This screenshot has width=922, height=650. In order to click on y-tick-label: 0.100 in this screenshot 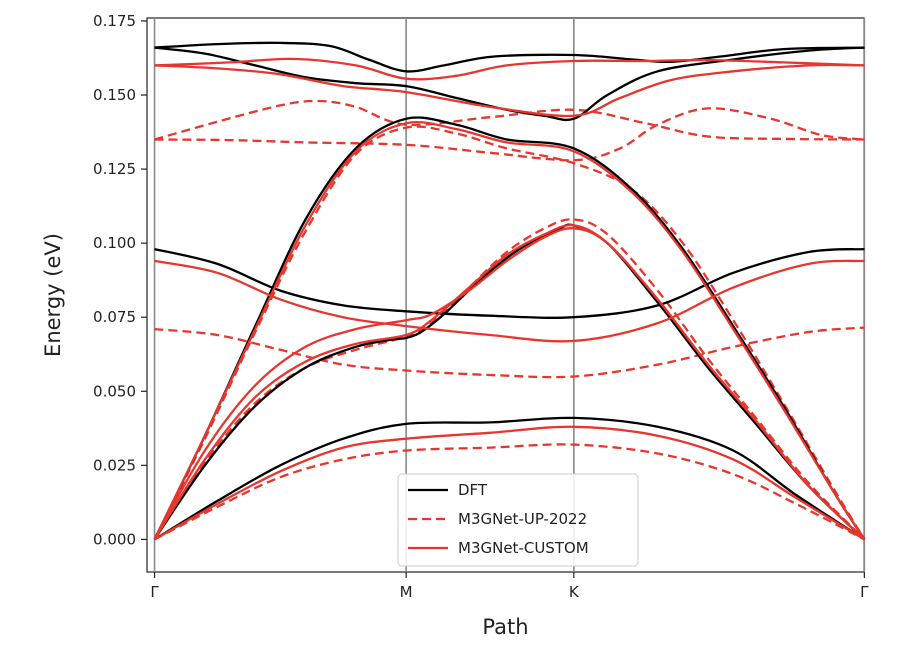, I will do `click(114, 243)`.